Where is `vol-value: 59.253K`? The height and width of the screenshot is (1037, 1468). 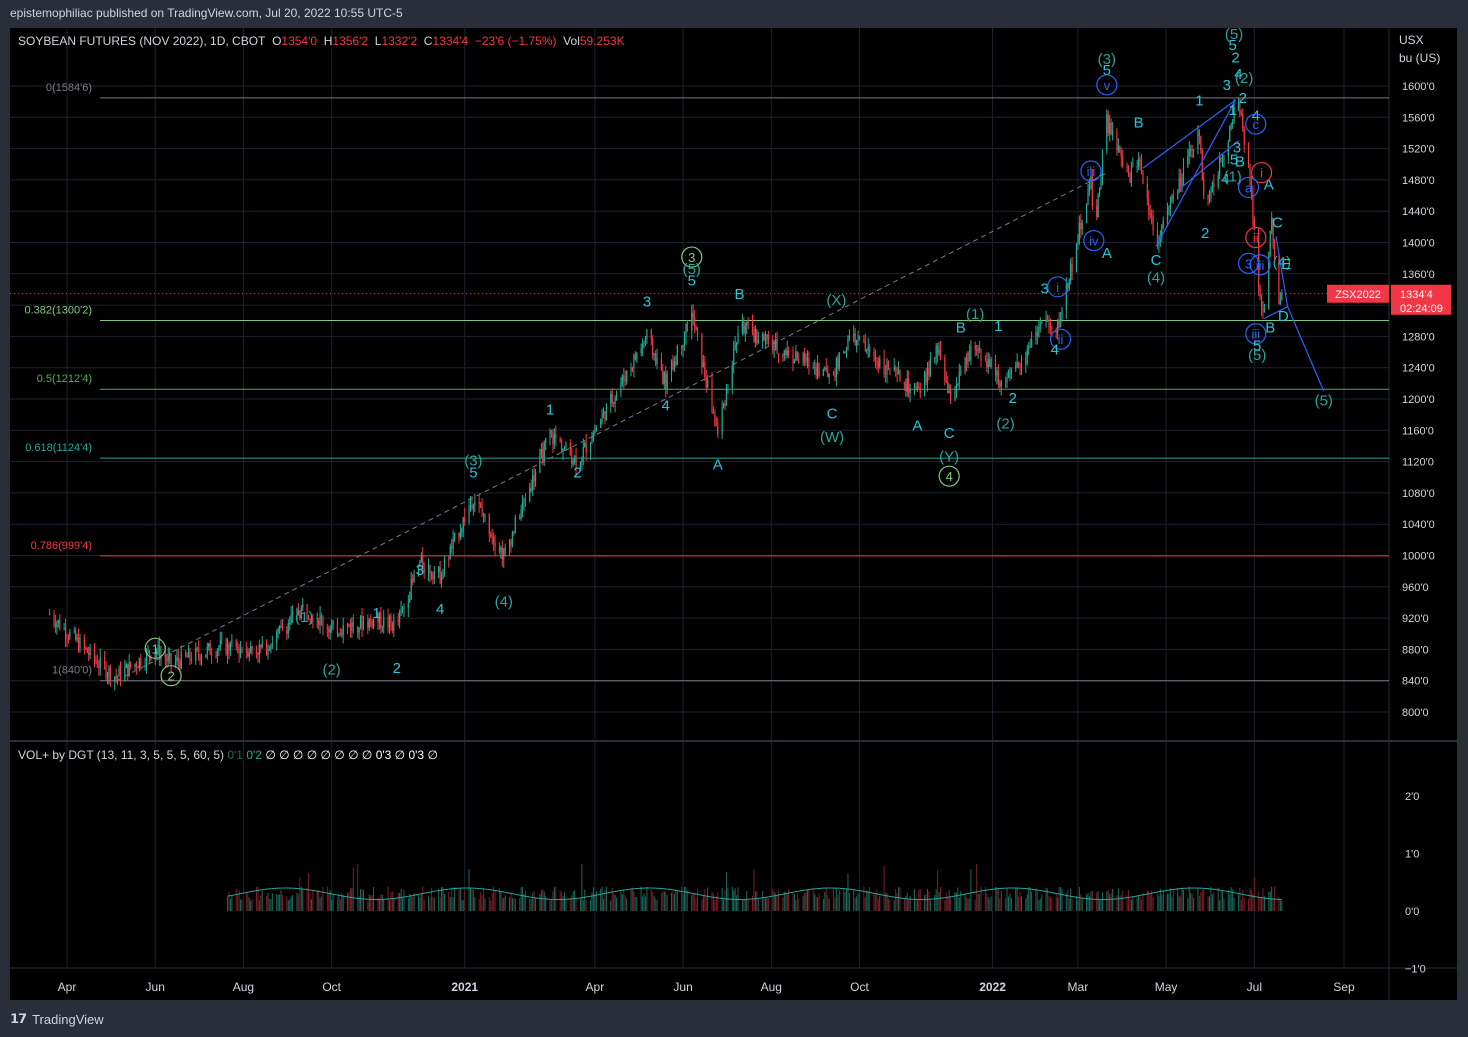 vol-value: 59.253K is located at coordinates (602, 41).